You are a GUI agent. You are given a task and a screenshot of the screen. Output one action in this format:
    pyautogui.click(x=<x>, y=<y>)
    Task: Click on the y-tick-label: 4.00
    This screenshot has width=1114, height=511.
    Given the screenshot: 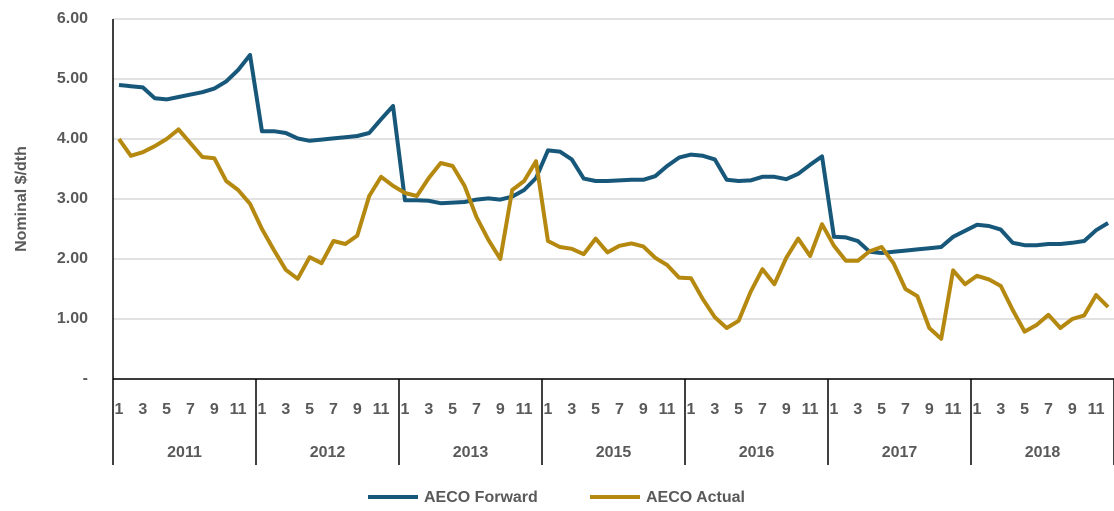 What is the action you would take?
    pyautogui.click(x=72, y=138)
    